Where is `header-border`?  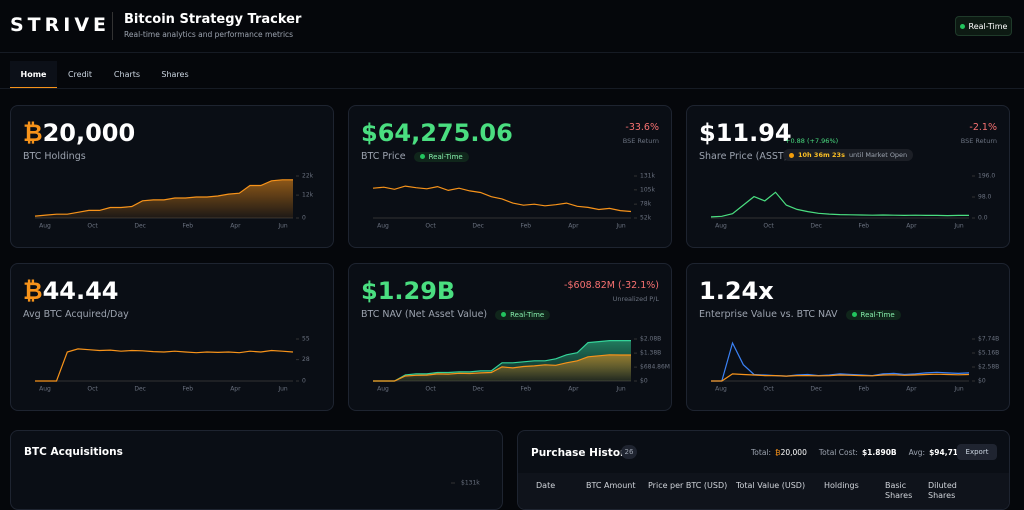
header-border is located at coordinates (512, 52).